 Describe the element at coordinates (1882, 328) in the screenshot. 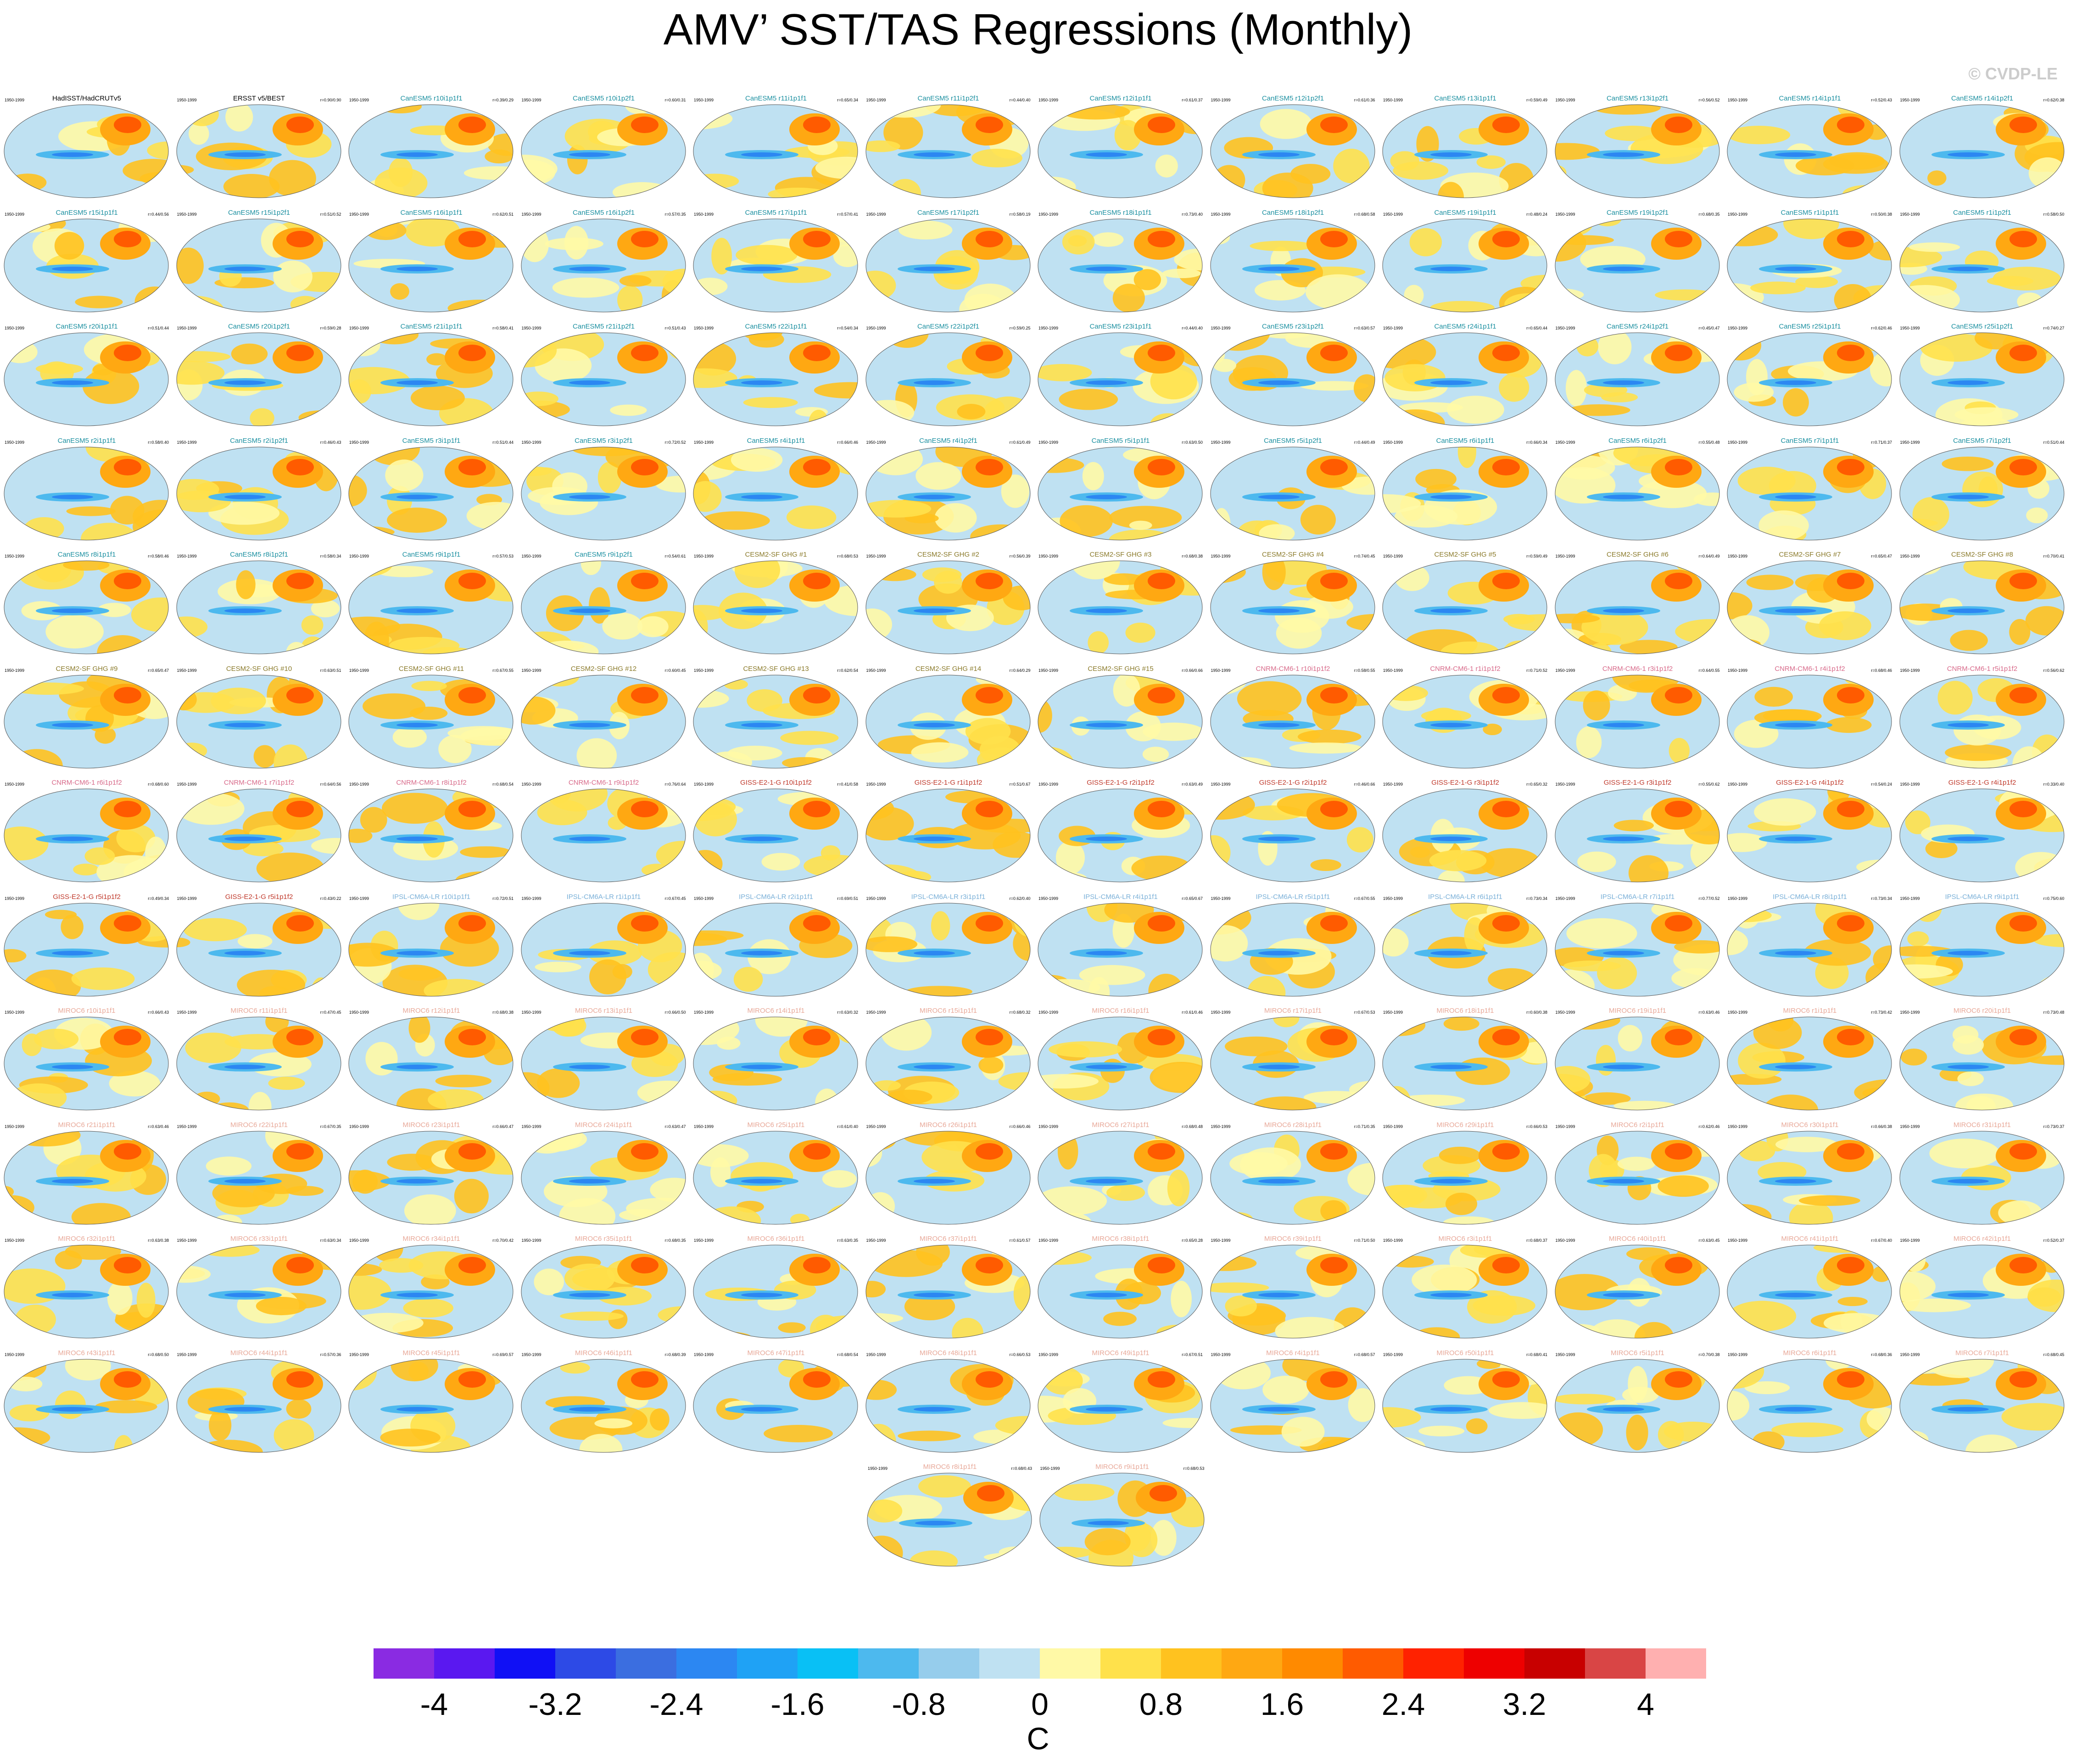

I see `panel-pattern-correlation: r=0.62/0.46` at that location.